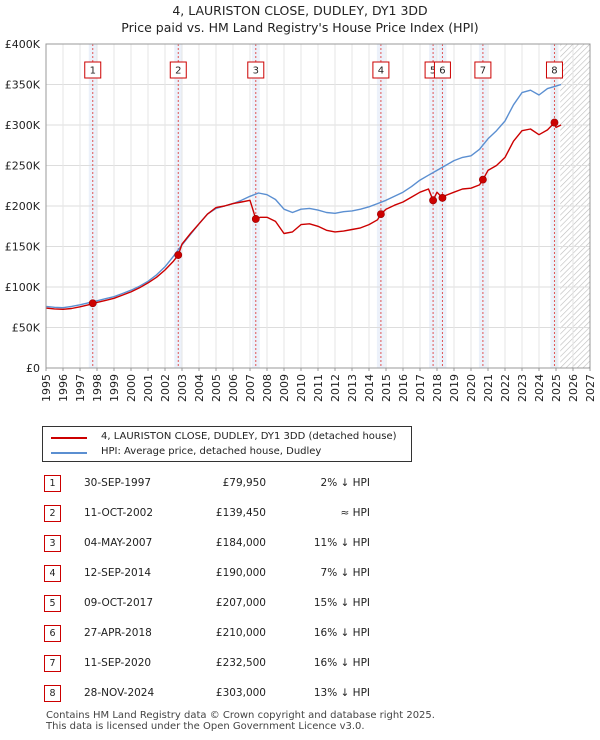  Describe the element at coordinates (118, 663) in the screenshot. I see `sale-date: 11-SEP-2020` at that location.